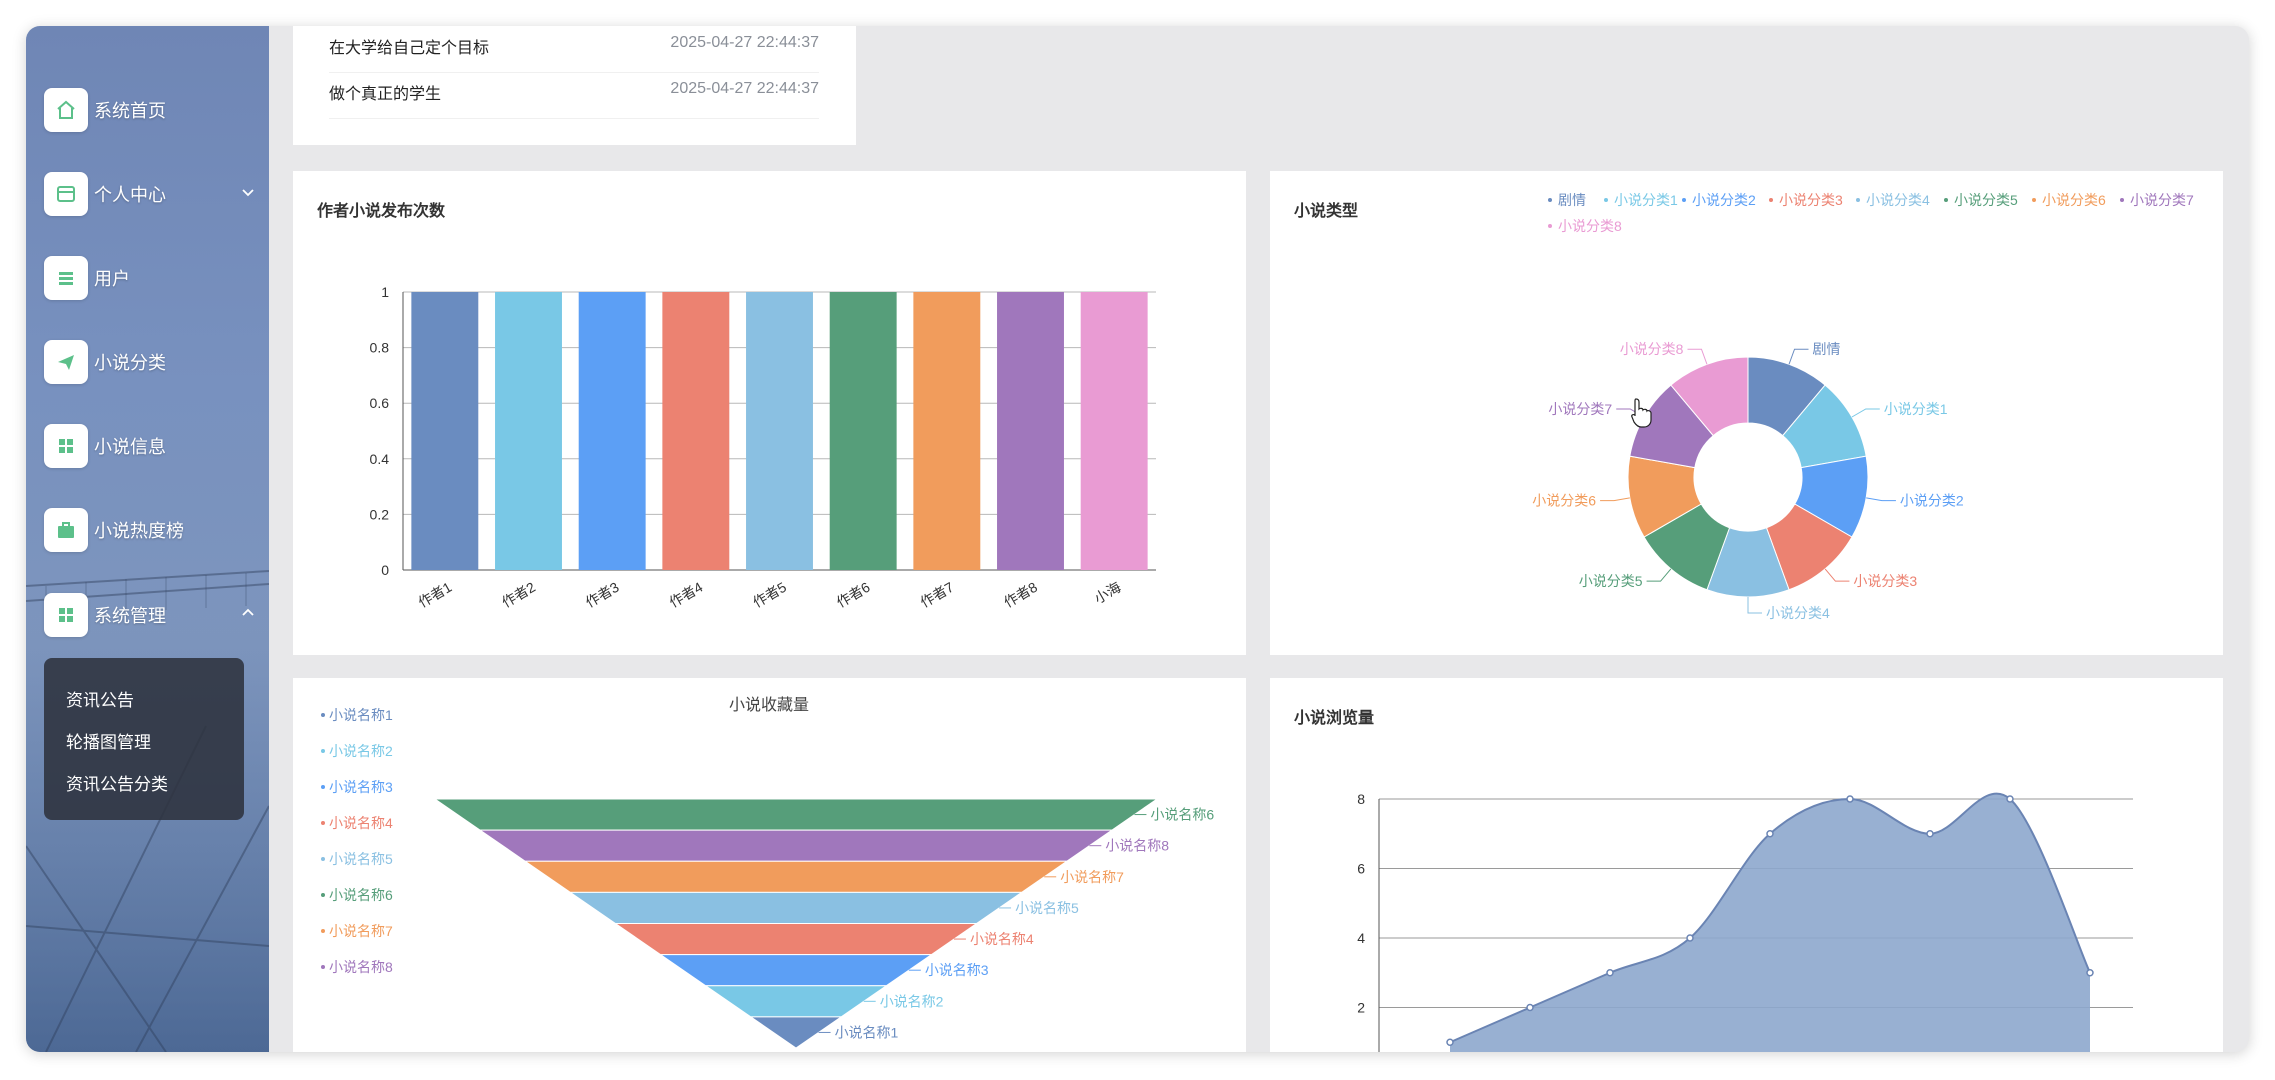 This screenshot has width=2275, height=1080. I want to click on submenu-item-news-category: 资讯公告分类, so click(117, 784).